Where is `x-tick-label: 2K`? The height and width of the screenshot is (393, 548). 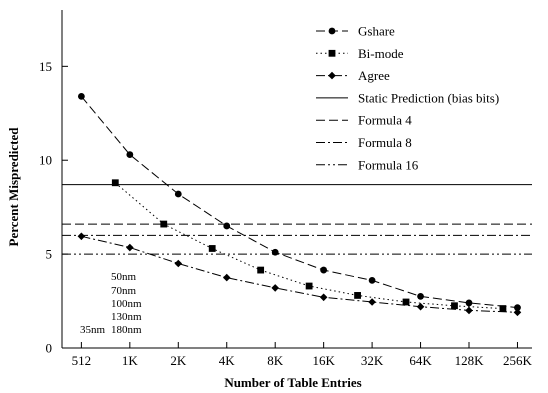 x-tick-label: 2K is located at coordinates (178, 360).